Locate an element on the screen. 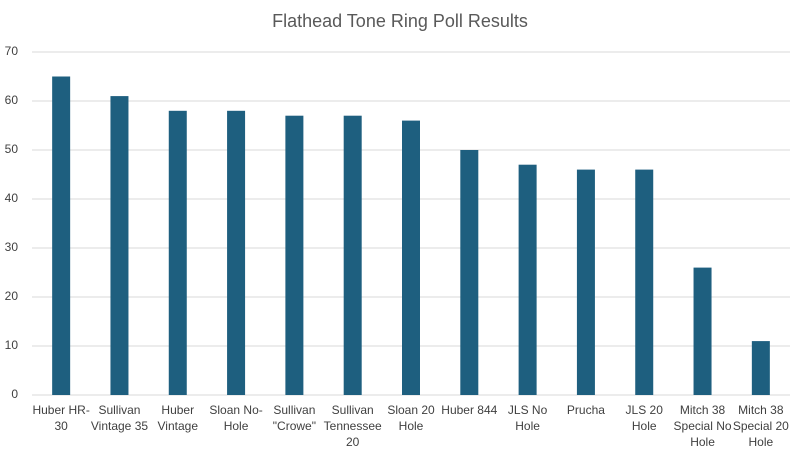 Image resolution: width=800 pixels, height=457 pixels. x-tick-label: Sloan 20 Hole is located at coordinates (411, 418).